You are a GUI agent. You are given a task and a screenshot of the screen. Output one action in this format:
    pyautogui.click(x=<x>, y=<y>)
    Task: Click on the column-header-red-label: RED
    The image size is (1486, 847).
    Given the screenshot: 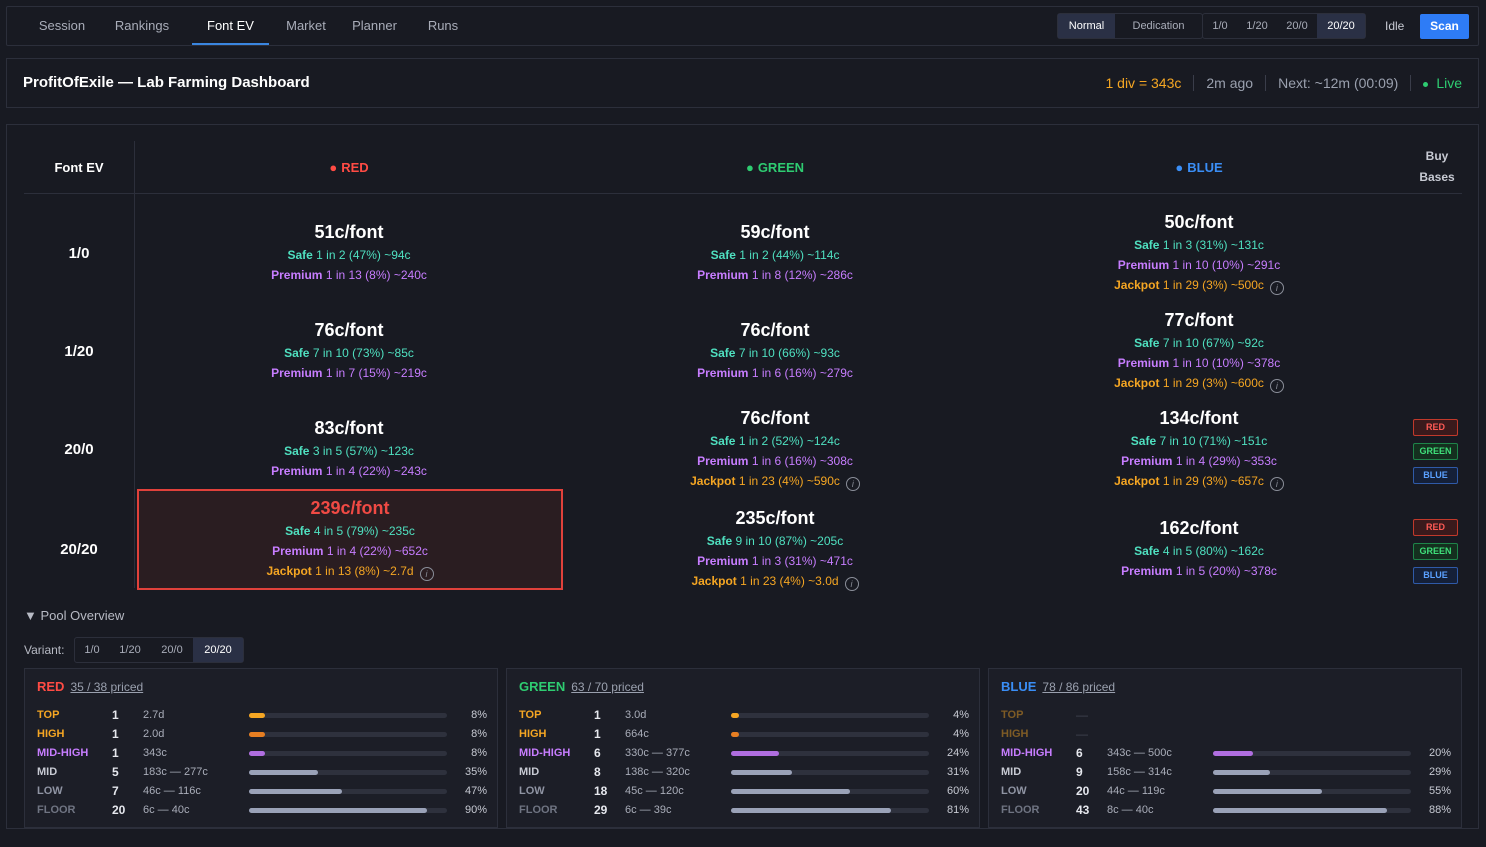 What is the action you would take?
    pyautogui.click(x=355, y=167)
    